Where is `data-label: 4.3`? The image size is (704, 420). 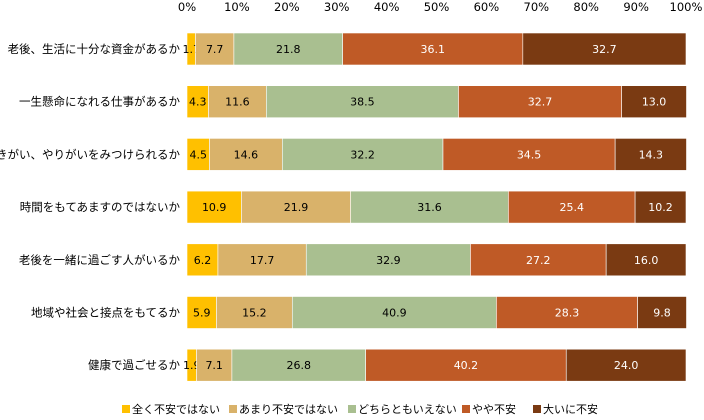
data-label: 4.3 is located at coordinates (198, 102).